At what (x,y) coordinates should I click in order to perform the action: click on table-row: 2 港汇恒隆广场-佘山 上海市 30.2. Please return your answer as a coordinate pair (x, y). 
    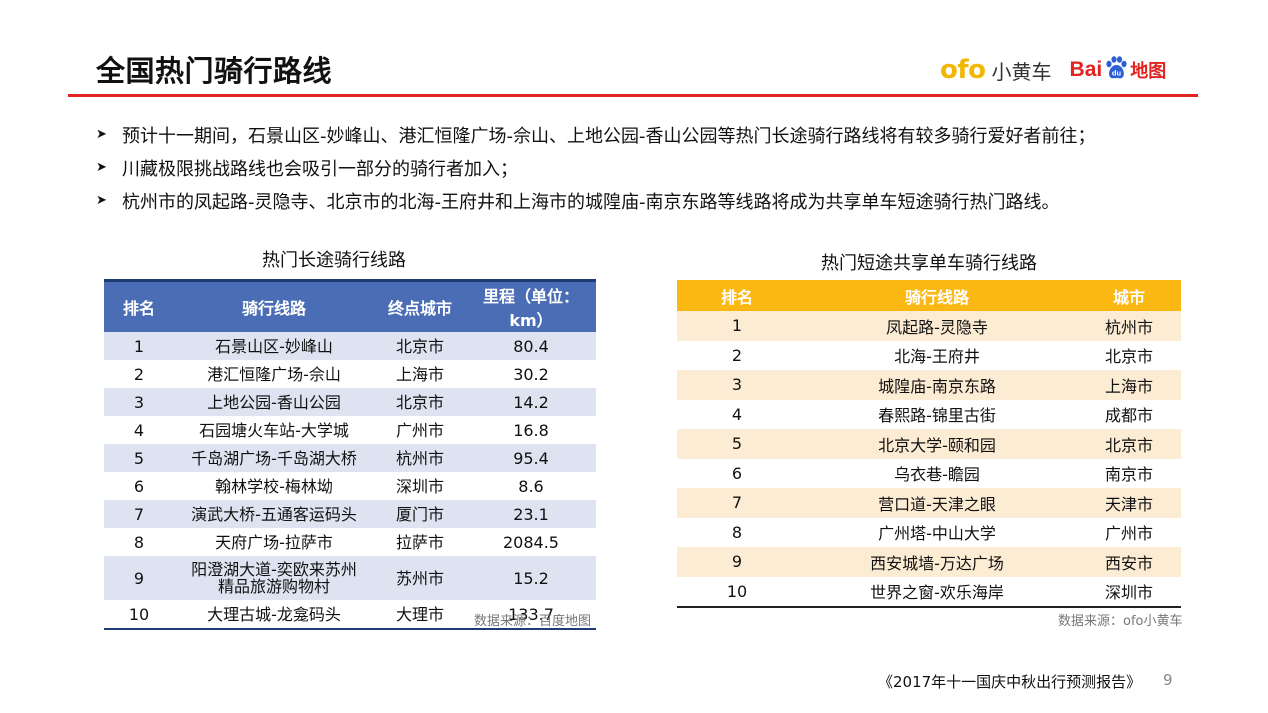
    Looking at the image, I should click on (350, 374).